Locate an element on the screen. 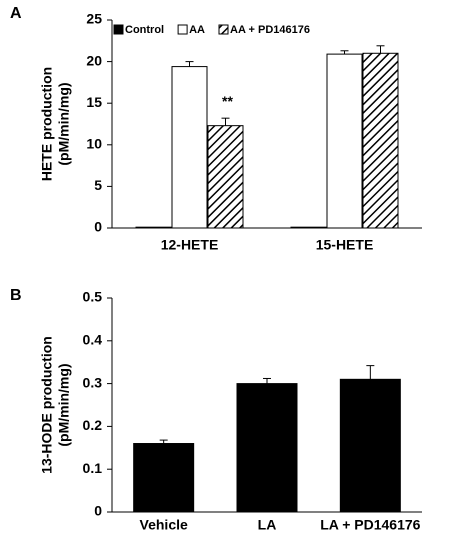 Image resolution: width=450 pixels, height=551 pixels. x-tick-label: LA is located at coordinates (267, 525).